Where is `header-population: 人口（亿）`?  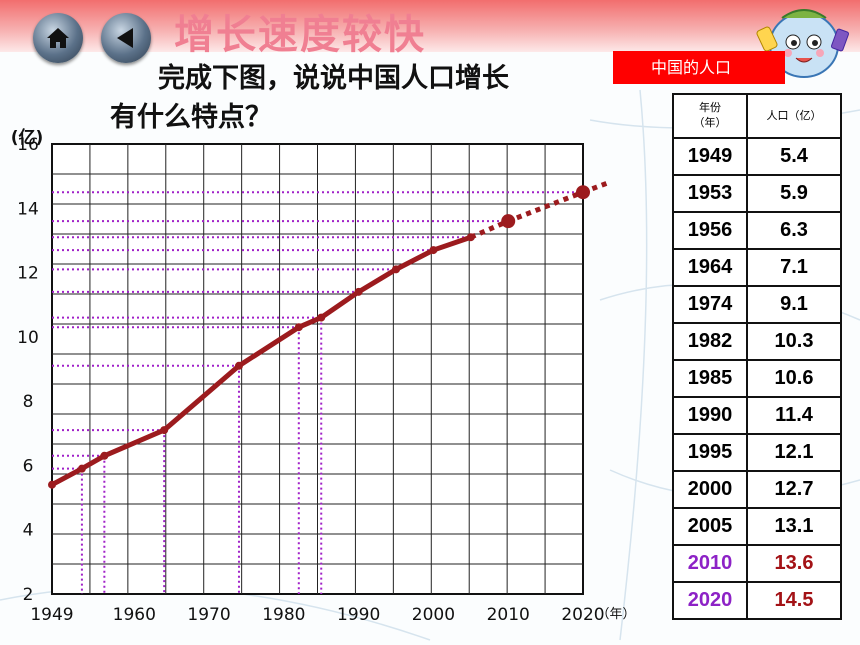 header-population: 人口（亿） is located at coordinates (794, 116).